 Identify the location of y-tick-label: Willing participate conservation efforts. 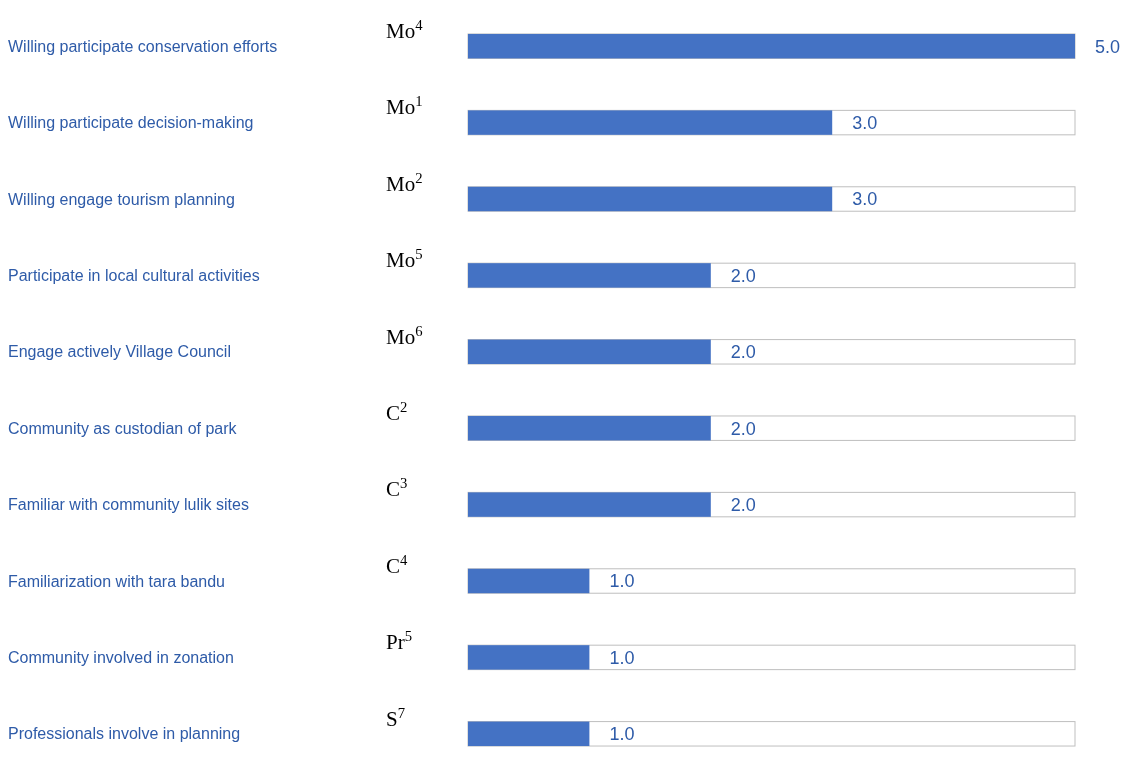
(143, 46).